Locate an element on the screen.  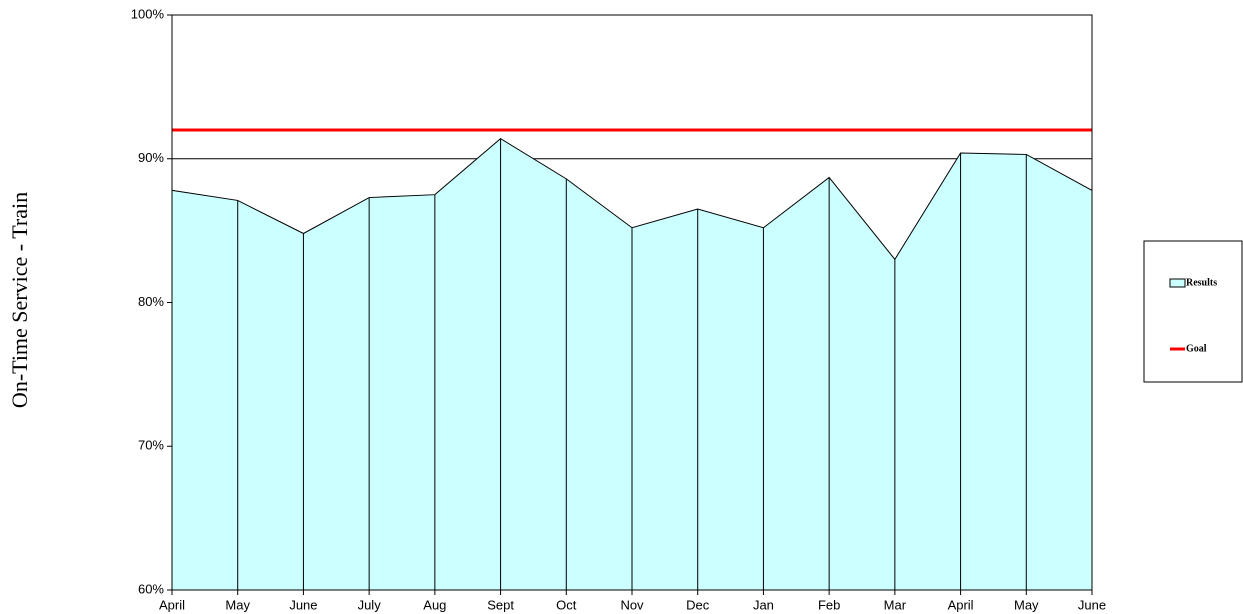
x-tick-label: Jan is located at coordinates (763, 604).